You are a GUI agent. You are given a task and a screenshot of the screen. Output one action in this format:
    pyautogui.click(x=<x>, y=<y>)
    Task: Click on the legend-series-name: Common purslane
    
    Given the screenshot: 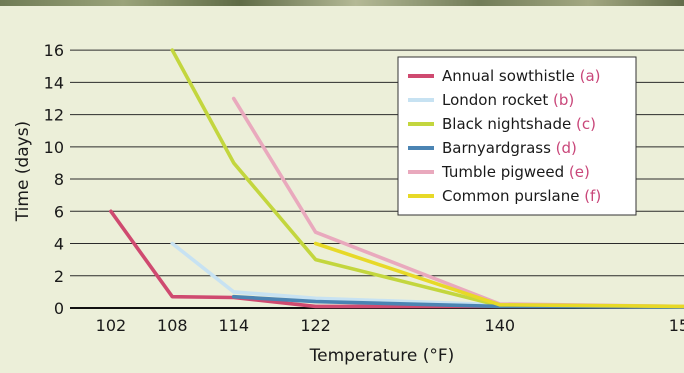 What is the action you would take?
    pyautogui.click(x=513, y=196)
    